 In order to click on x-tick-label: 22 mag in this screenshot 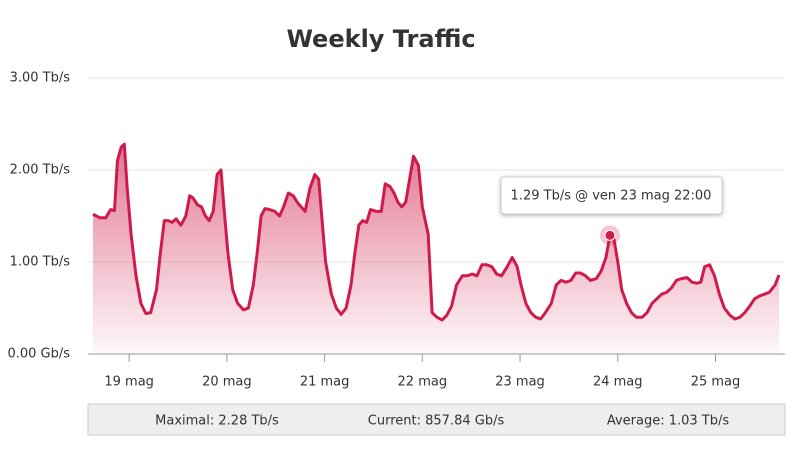, I will do `click(423, 382)`.